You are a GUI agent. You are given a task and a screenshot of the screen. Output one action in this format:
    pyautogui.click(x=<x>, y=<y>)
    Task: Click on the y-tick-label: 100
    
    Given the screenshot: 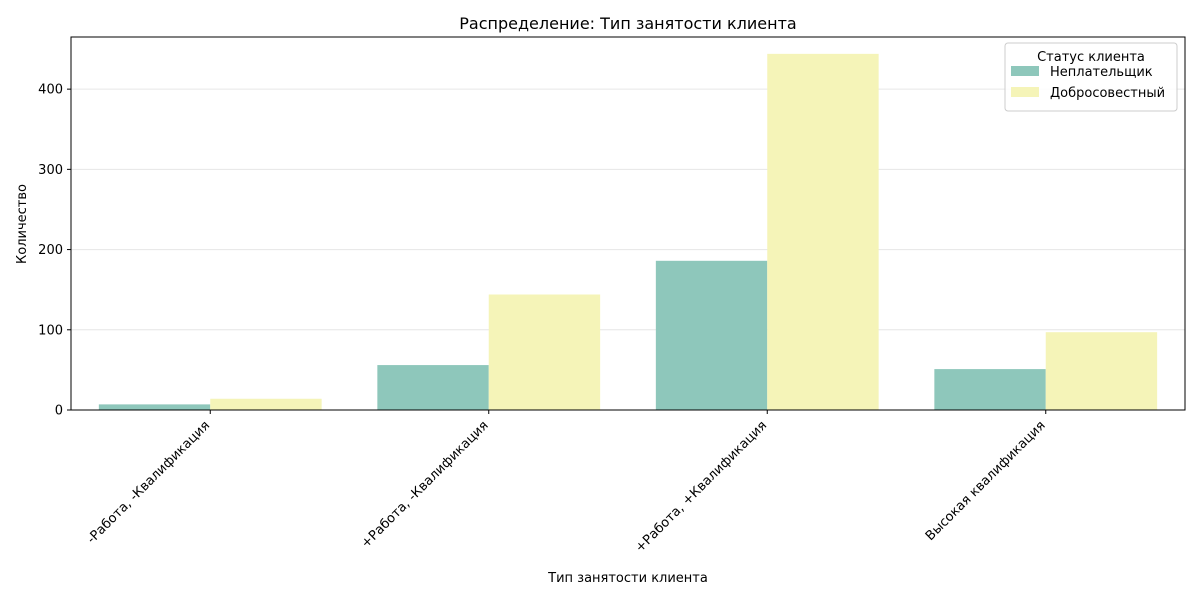 What is the action you would take?
    pyautogui.click(x=50, y=330)
    